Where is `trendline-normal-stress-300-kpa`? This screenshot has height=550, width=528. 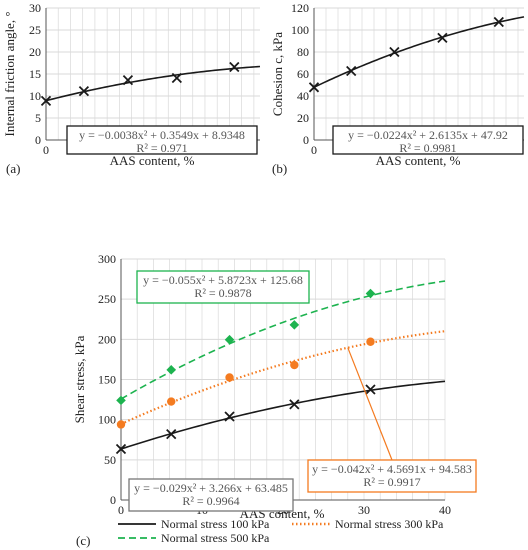 trendline-normal-stress-300-kpa is located at coordinates (283, 378).